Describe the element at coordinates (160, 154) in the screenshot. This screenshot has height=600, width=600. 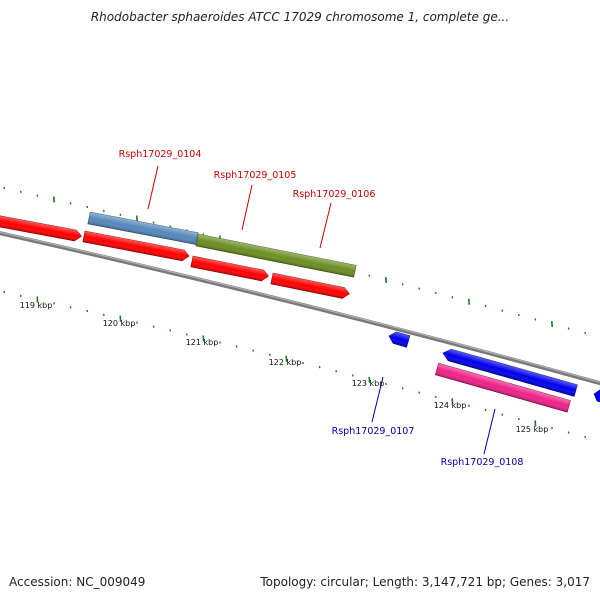
I see `gene-label-0104: Rsph17029_0104` at that location.